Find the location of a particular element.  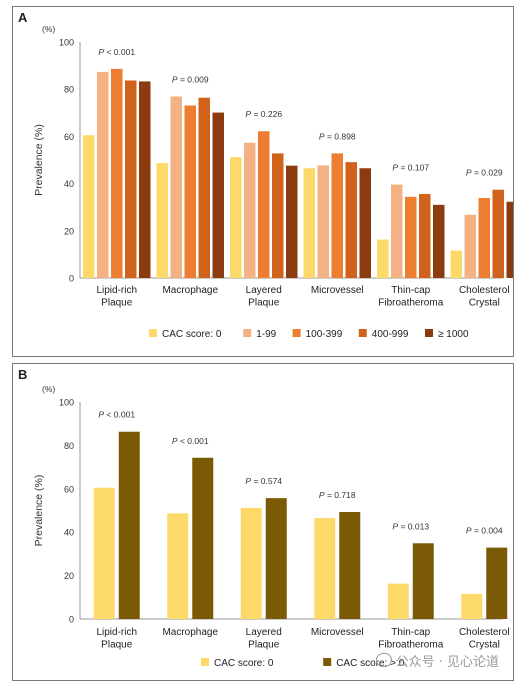

p-value-label: P = 0.107 is located at coordinates (410, 168).